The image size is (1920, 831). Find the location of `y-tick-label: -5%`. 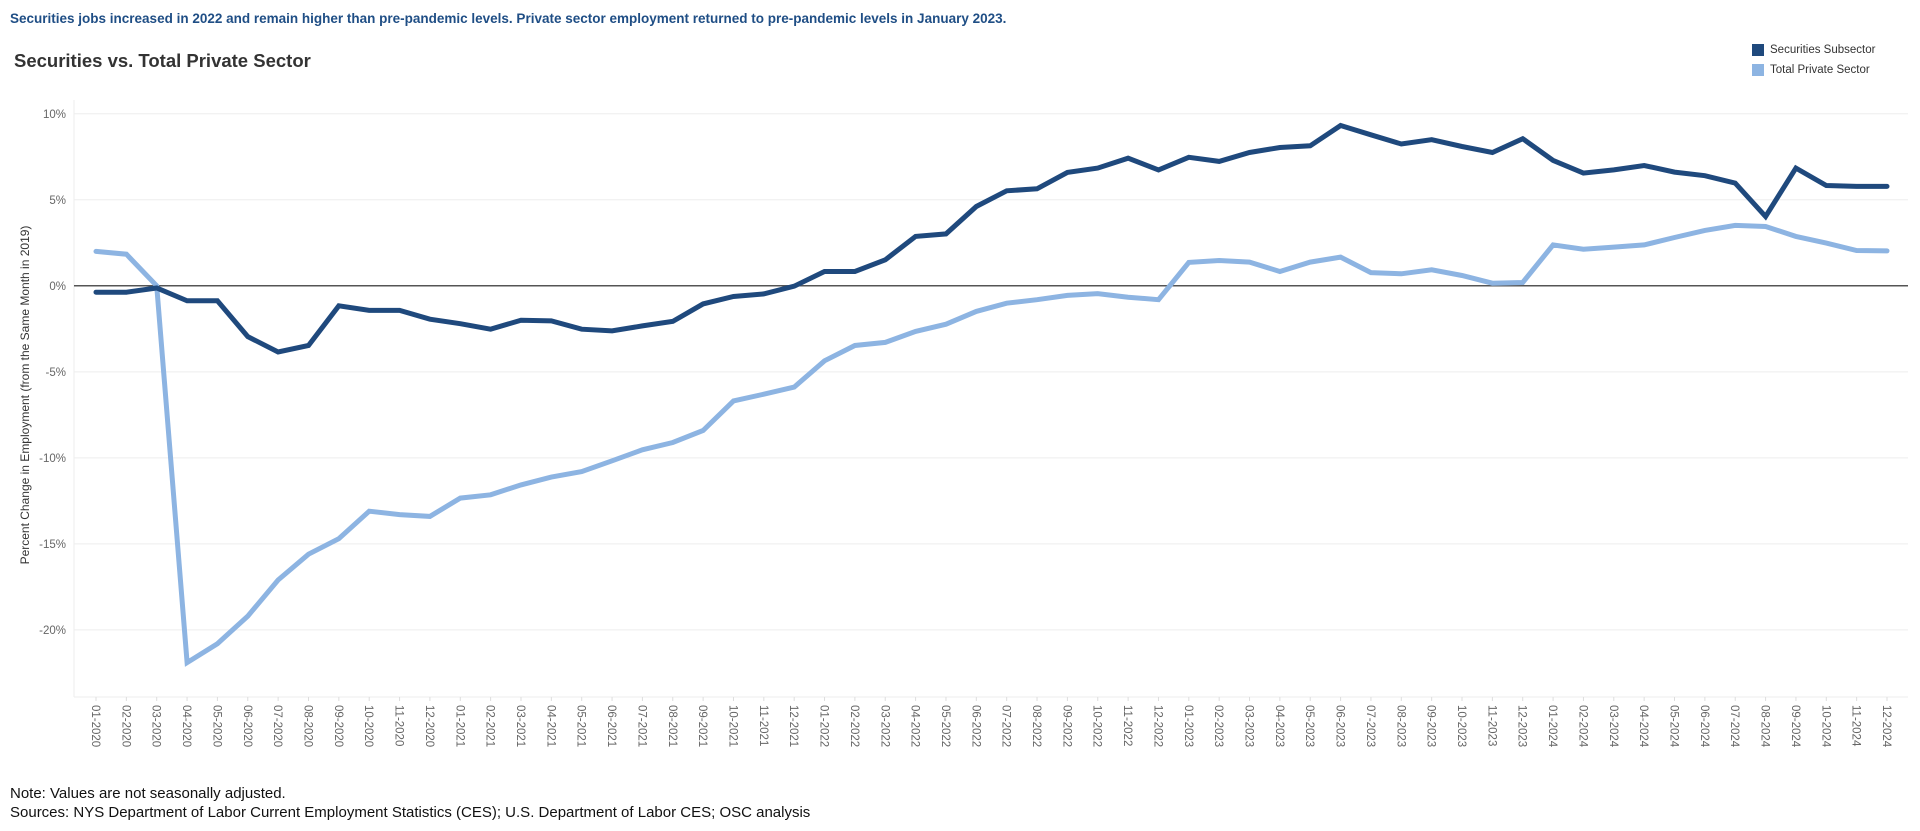

y-tick-label: -5% is located at coordinates (56, 373).